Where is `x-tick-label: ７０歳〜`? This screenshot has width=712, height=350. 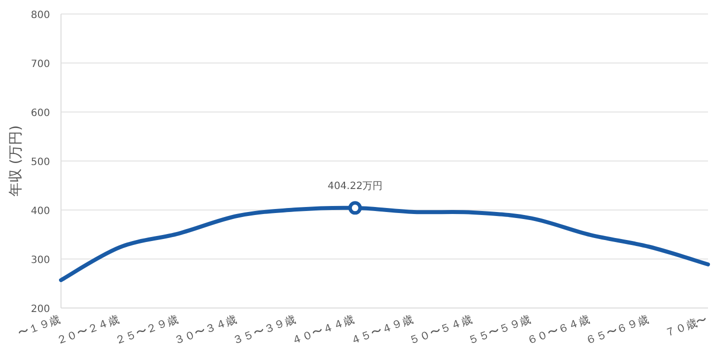 x-tick-label: ７０歳〜 is located at coordinates (686, 326).